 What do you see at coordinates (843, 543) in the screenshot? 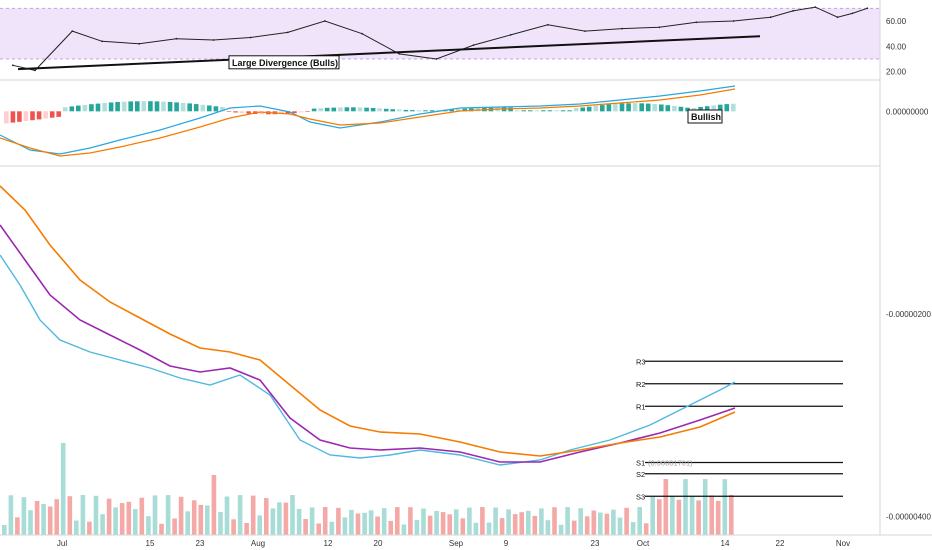
I see `time-tick-label: Nov` at bounding box center [843, 543].